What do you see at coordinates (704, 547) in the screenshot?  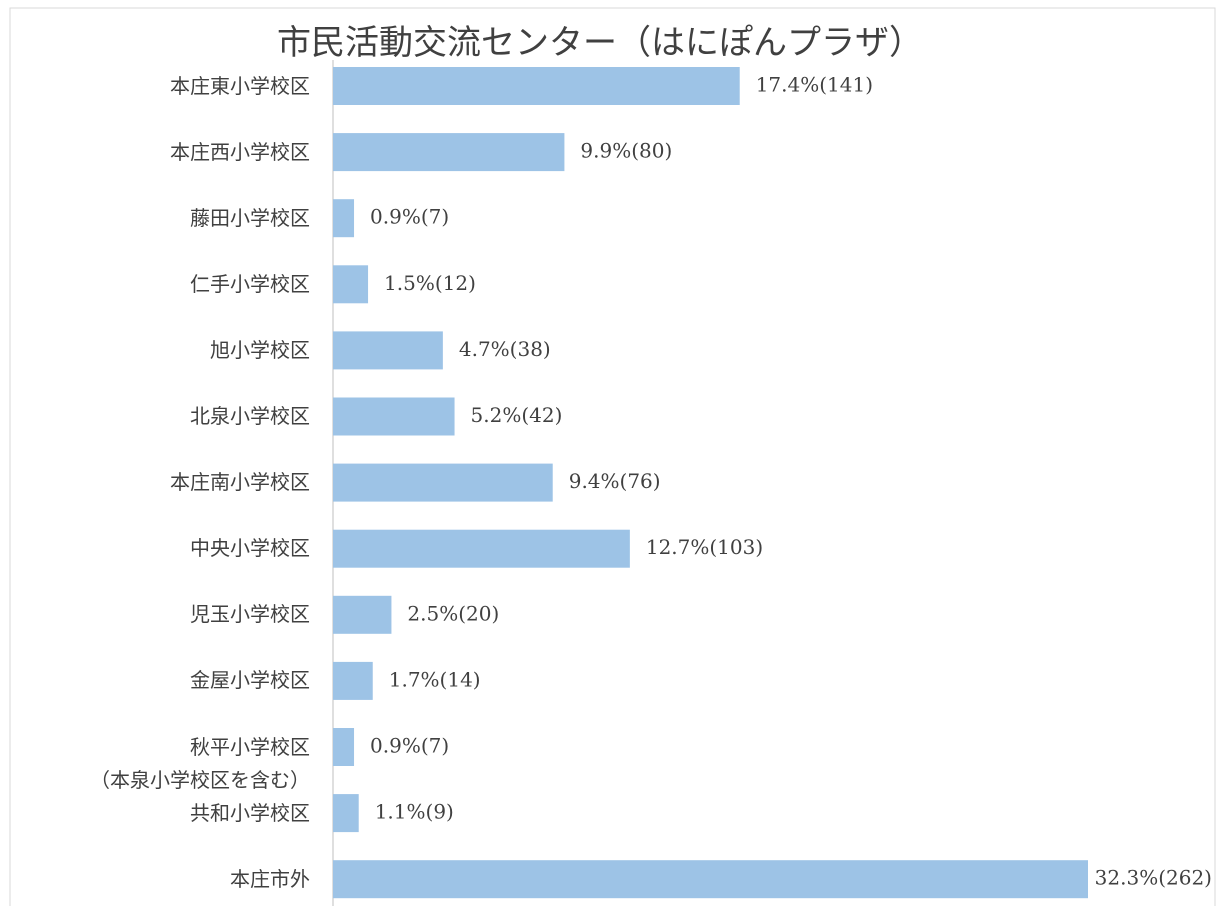 I see `data-label: 12.7%(103)` at bounding box center [704, 547].